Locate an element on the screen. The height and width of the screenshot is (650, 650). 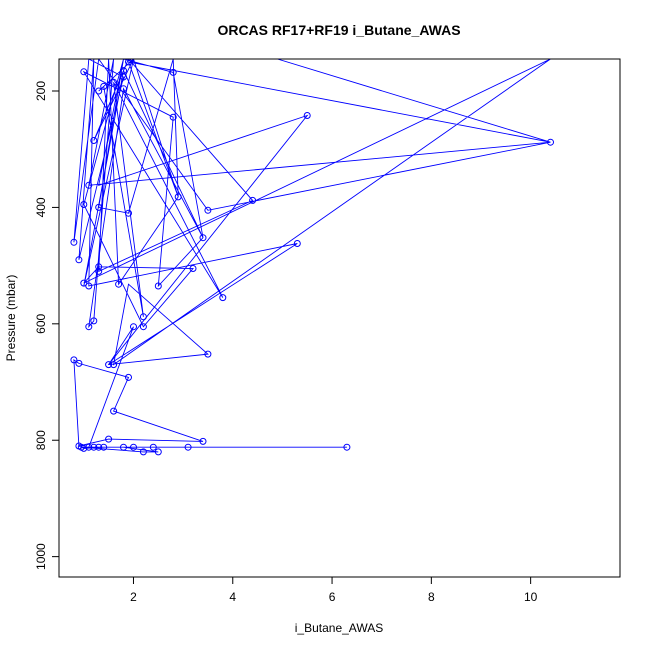
y-tick-label: 400 is located at coordinates (41, 207).